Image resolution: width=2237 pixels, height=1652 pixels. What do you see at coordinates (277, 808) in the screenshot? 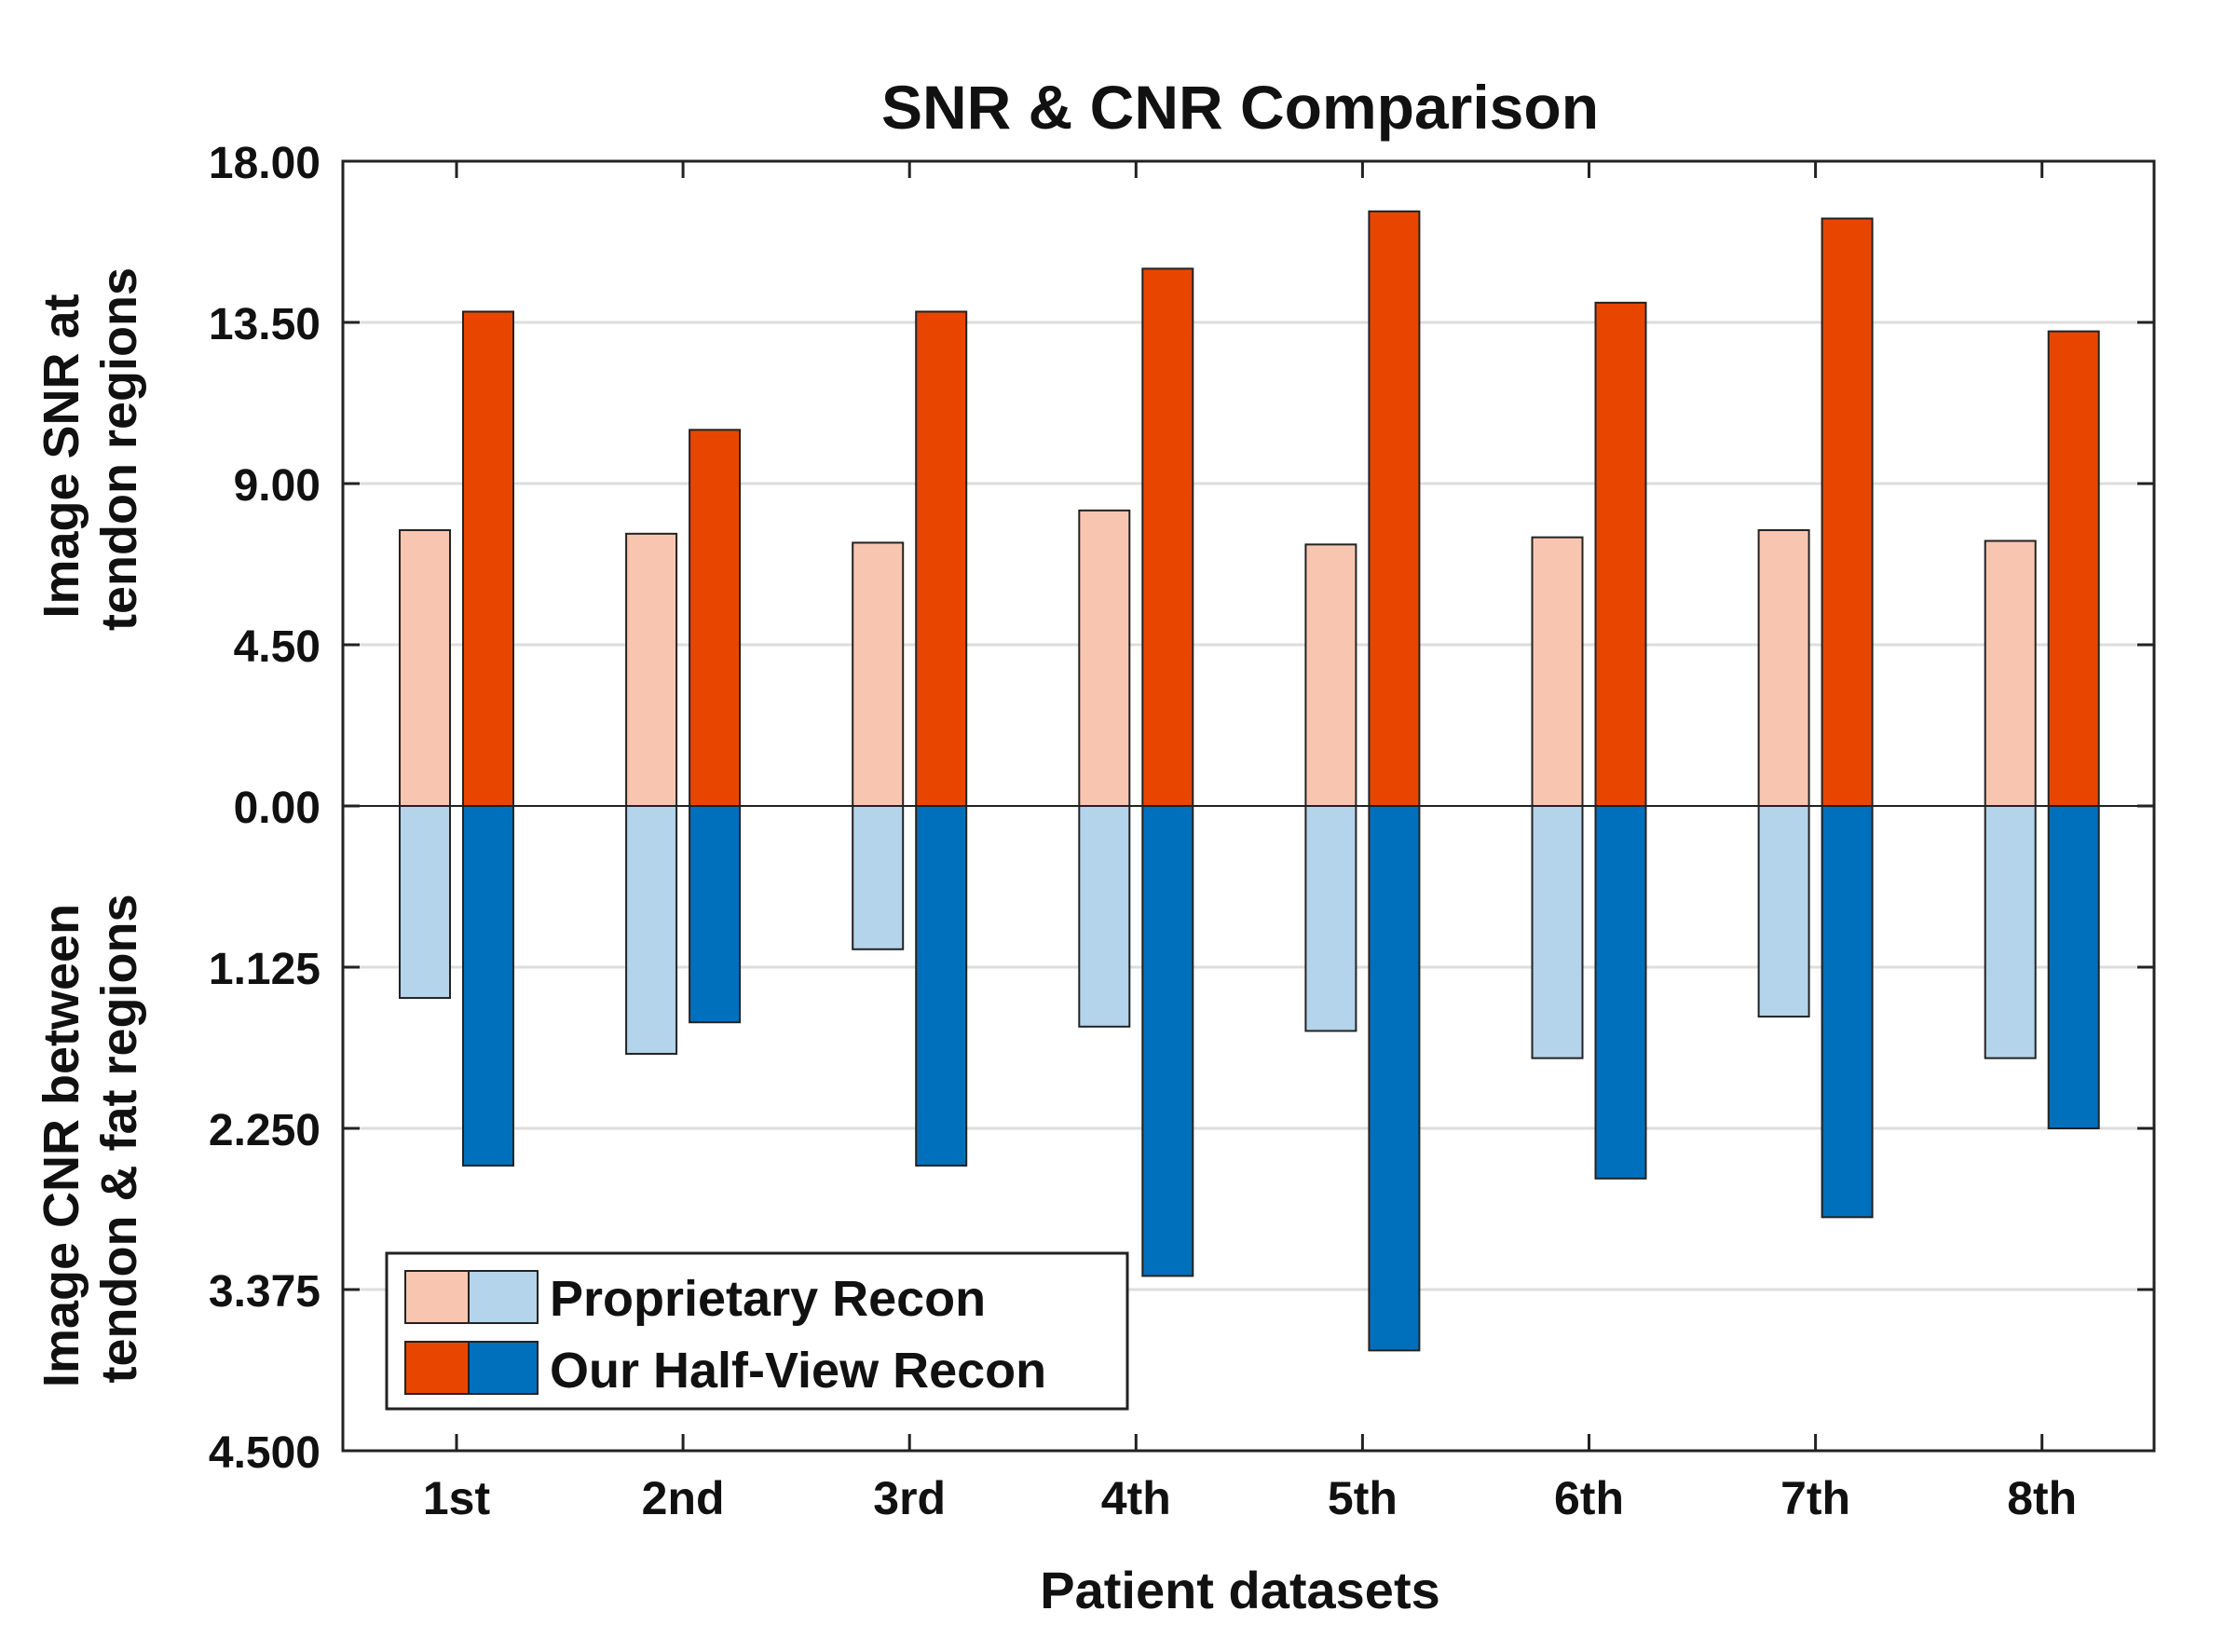
I see `y-tick-label-snr: 0.00` at bounding box center [277, 808].